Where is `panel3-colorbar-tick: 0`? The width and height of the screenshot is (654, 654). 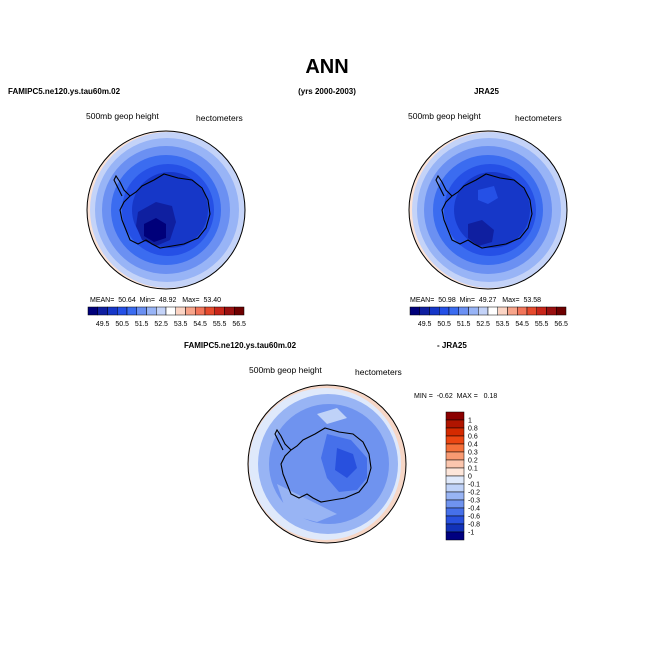 panel3-colorbar-tick: 0 is located at coordinates (470, 477).